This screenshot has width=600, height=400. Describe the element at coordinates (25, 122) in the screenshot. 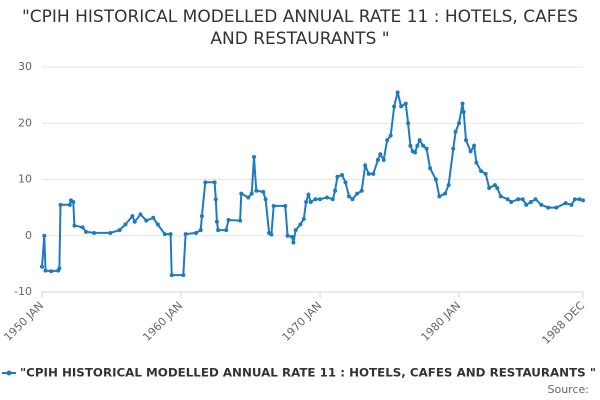

I see `y-tick-label: 20` at that location.